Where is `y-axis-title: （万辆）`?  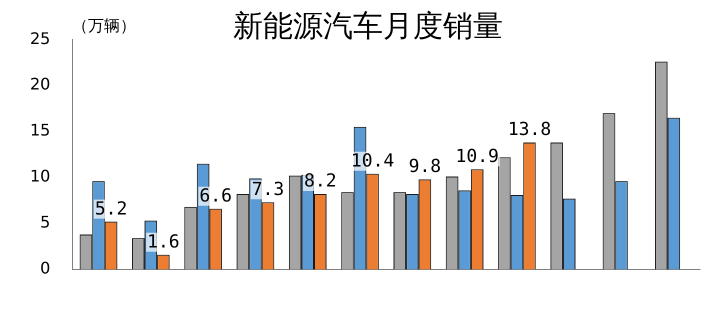 y-axis-title: （万辆） is located at coordinates (104, 26).